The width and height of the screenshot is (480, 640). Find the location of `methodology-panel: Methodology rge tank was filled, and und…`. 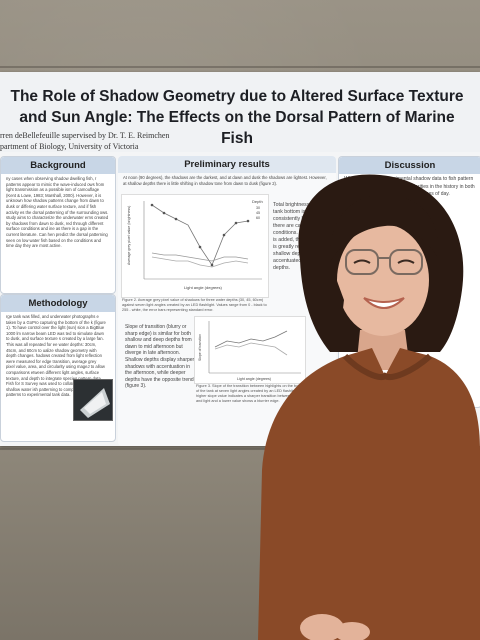

methodology-panel: Methodology rge tank was filled, and und… is located at coordinates (58, 368).